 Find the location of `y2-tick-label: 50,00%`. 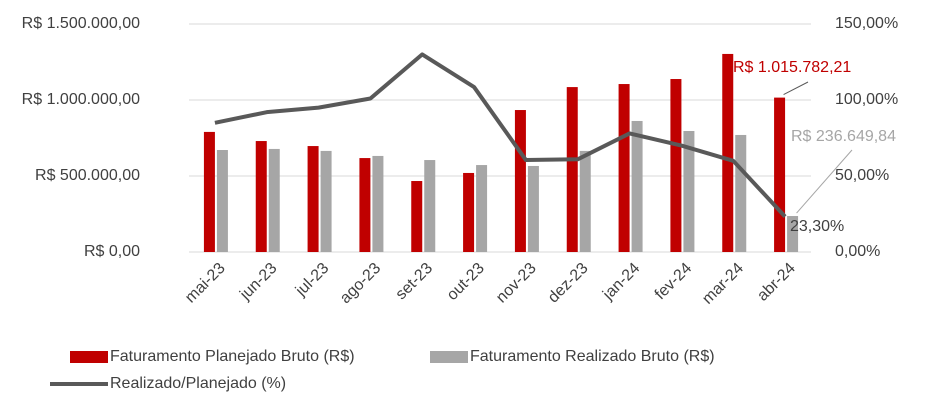

y2-tick-label: 50,00% is located at coordinates (862, 175).